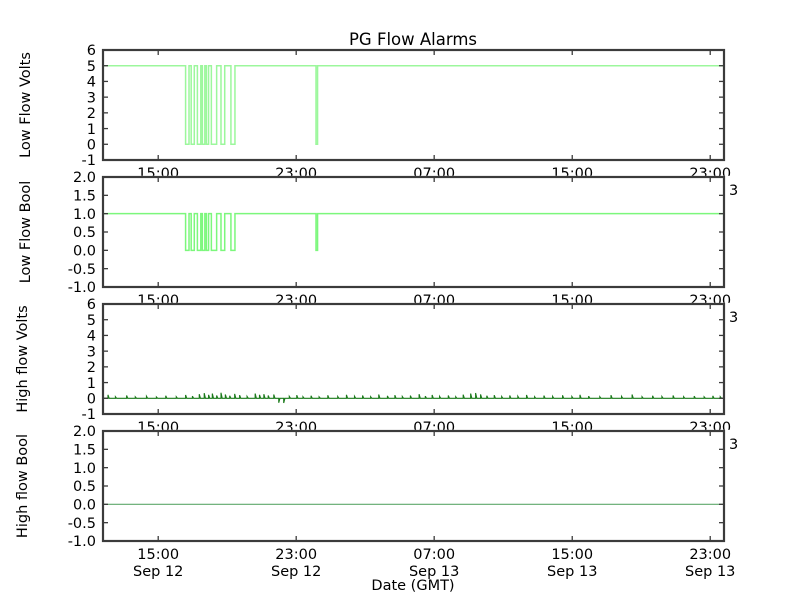  I want to click on chart-title: PG Flow Alarms, so click(413, 39).